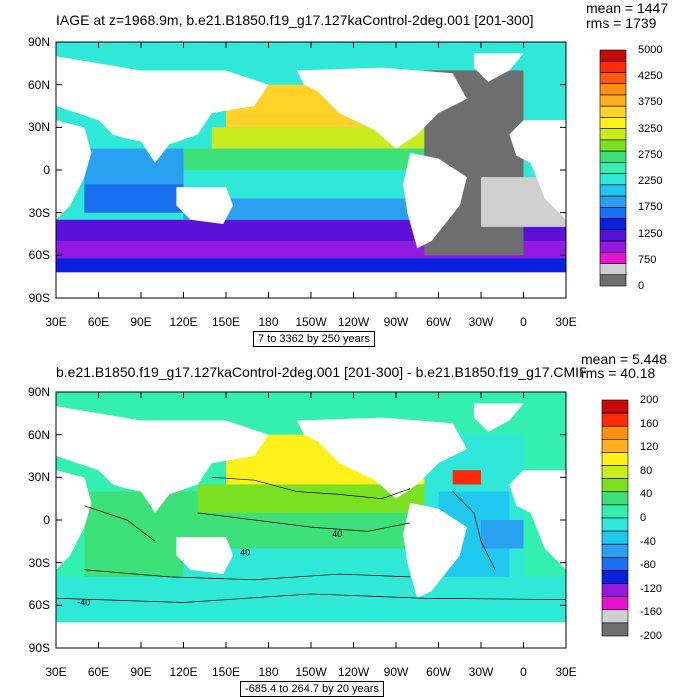  I want to click on p1-colorbar-label: 1250, so click(650, 233).